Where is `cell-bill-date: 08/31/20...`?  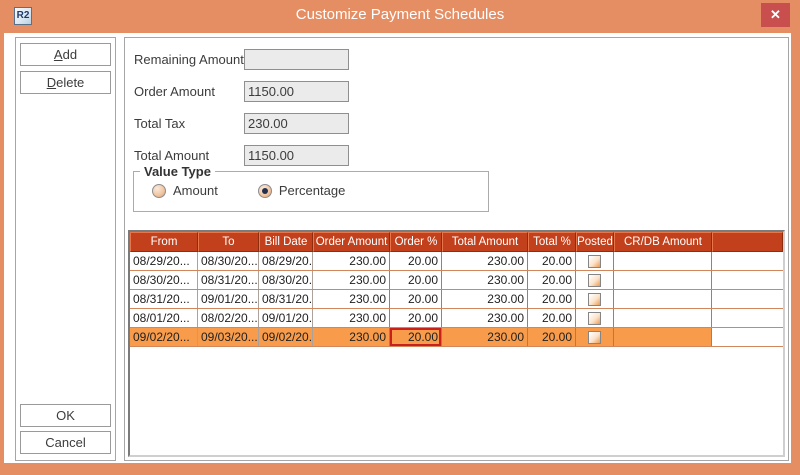 cell-bill-date: 08/31/20... is located at coordinates (286, 299).